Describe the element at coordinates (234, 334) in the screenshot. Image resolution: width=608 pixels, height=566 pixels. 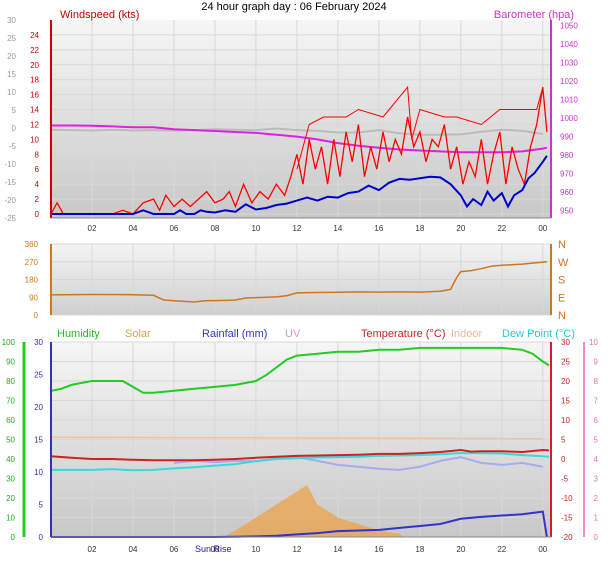
I see `legend-rainfall: Rainfall (mm)` at that location.